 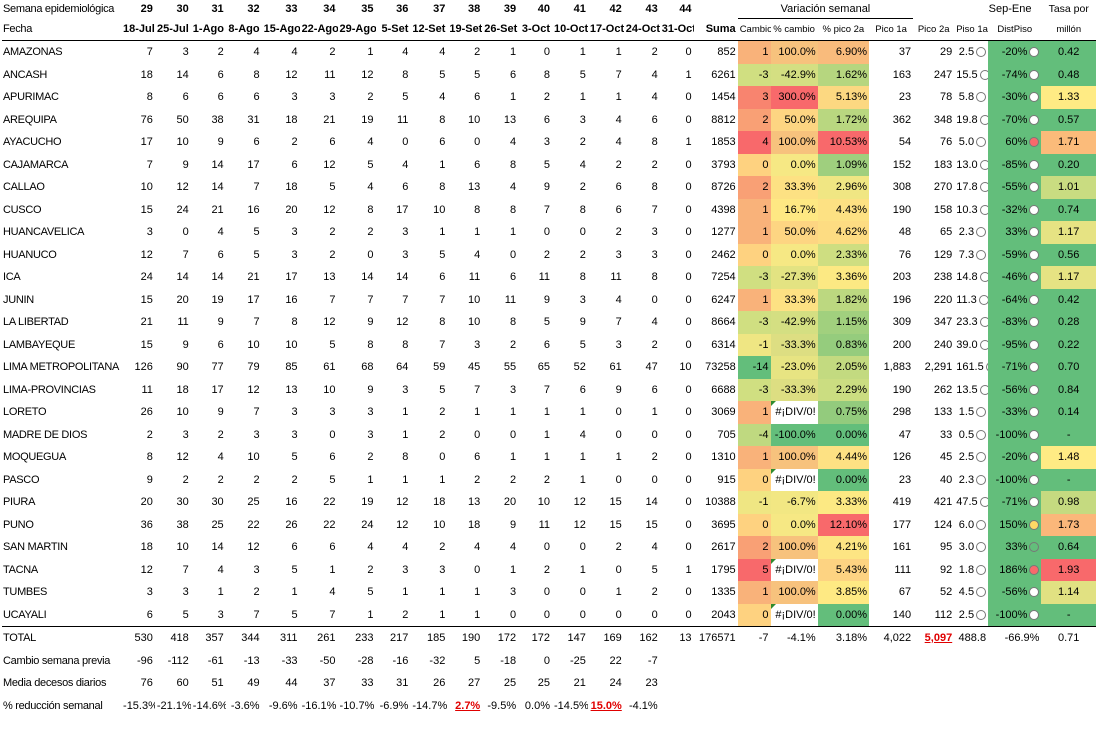 I want to click on week-num: 31, so click(x=217, y=9).